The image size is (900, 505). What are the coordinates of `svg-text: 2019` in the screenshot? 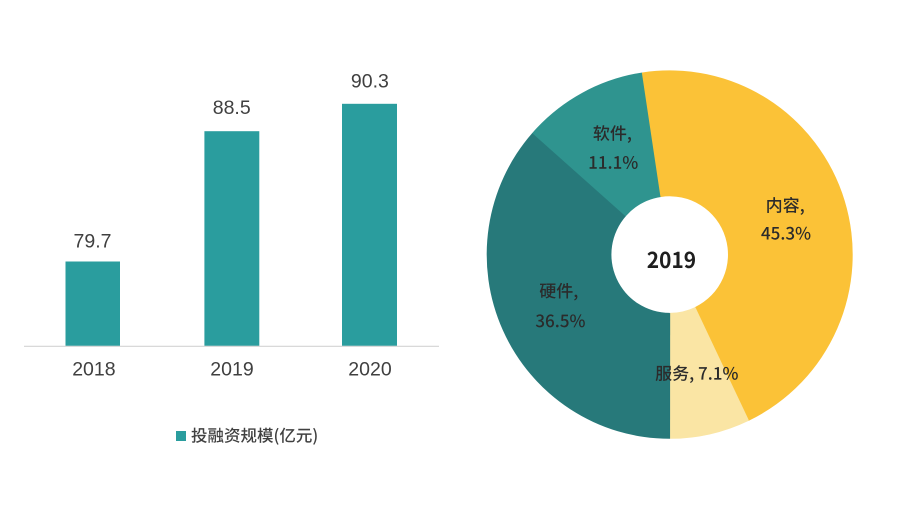 It's located at (231, 370).